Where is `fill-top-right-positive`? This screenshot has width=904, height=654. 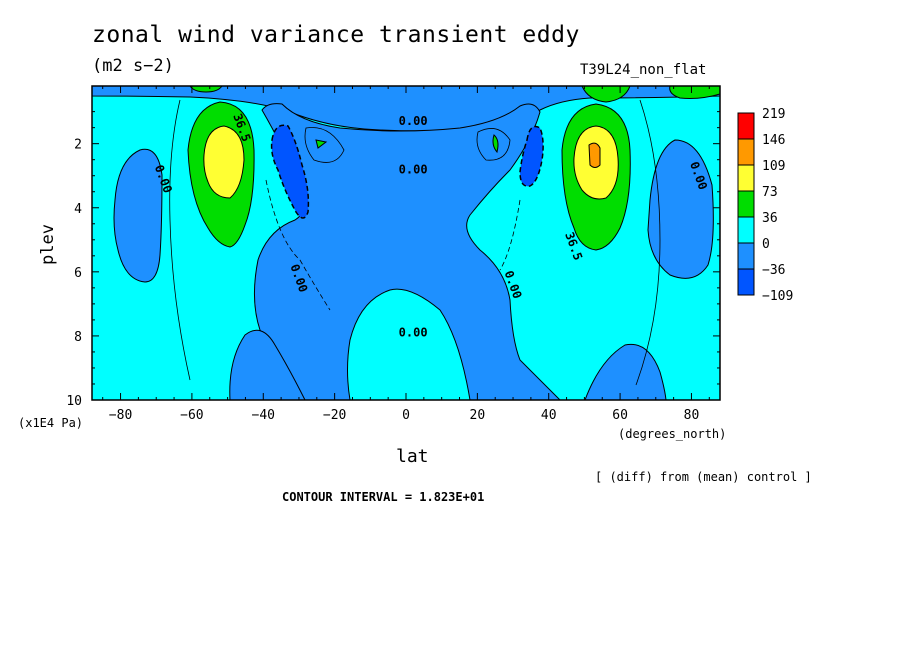
fill-top-right-positive is located at coordinates (694, 92).